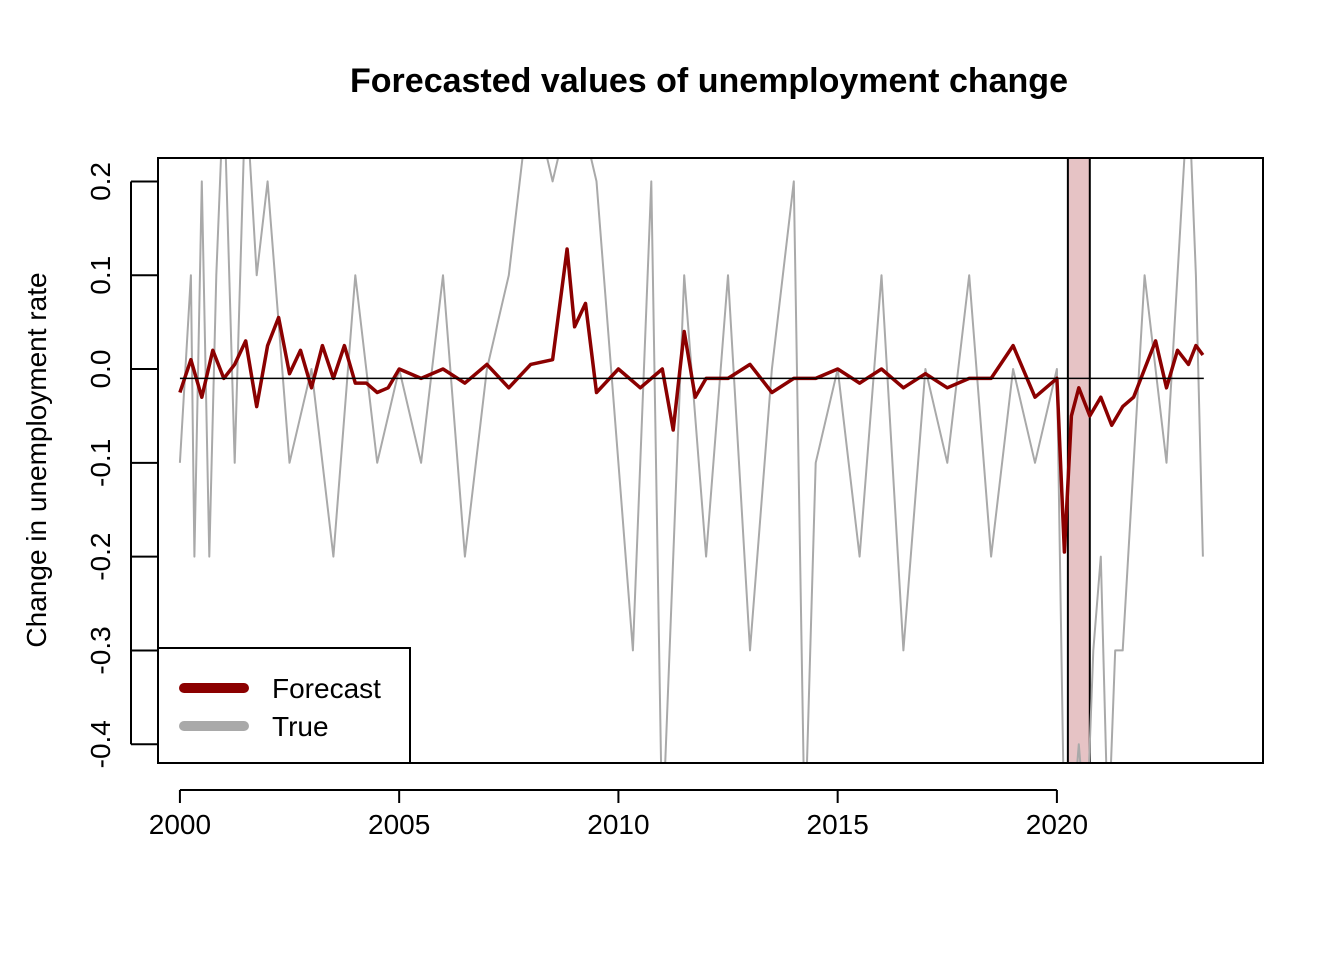 Image resolution: width=1344 pixels, height=960 pixels. What do you see at coordinates (326, 688) in the screenshot?
I see `legend-label-forecast: Forecast` at bounding box center [326, 688].